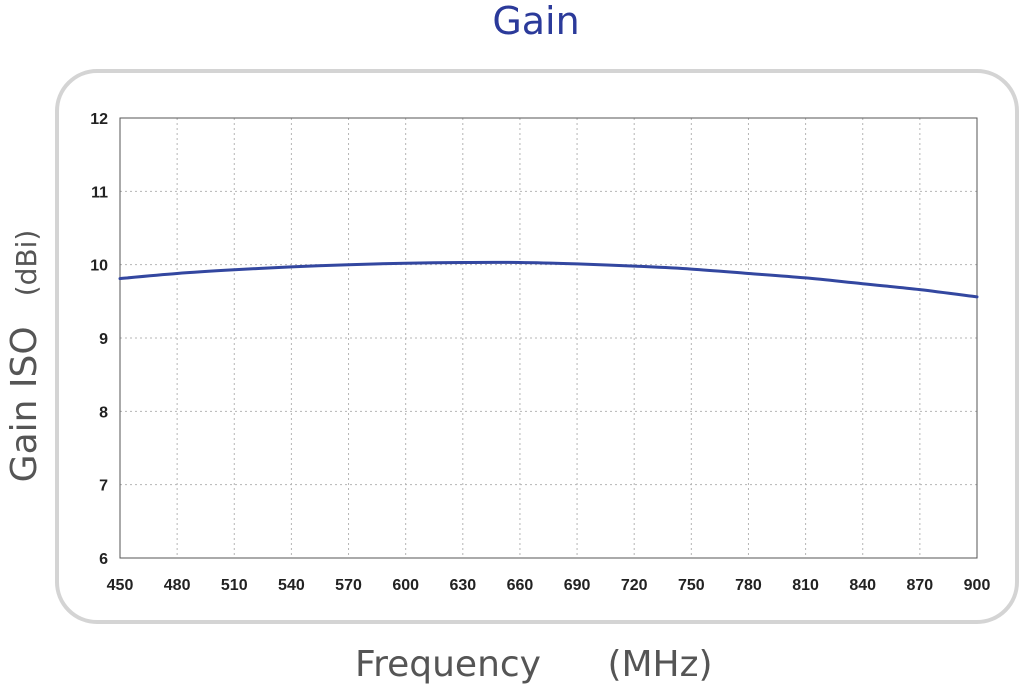 The image size is (1024, 686). I want to click on x-tick-label: 750, so click(691, 585).